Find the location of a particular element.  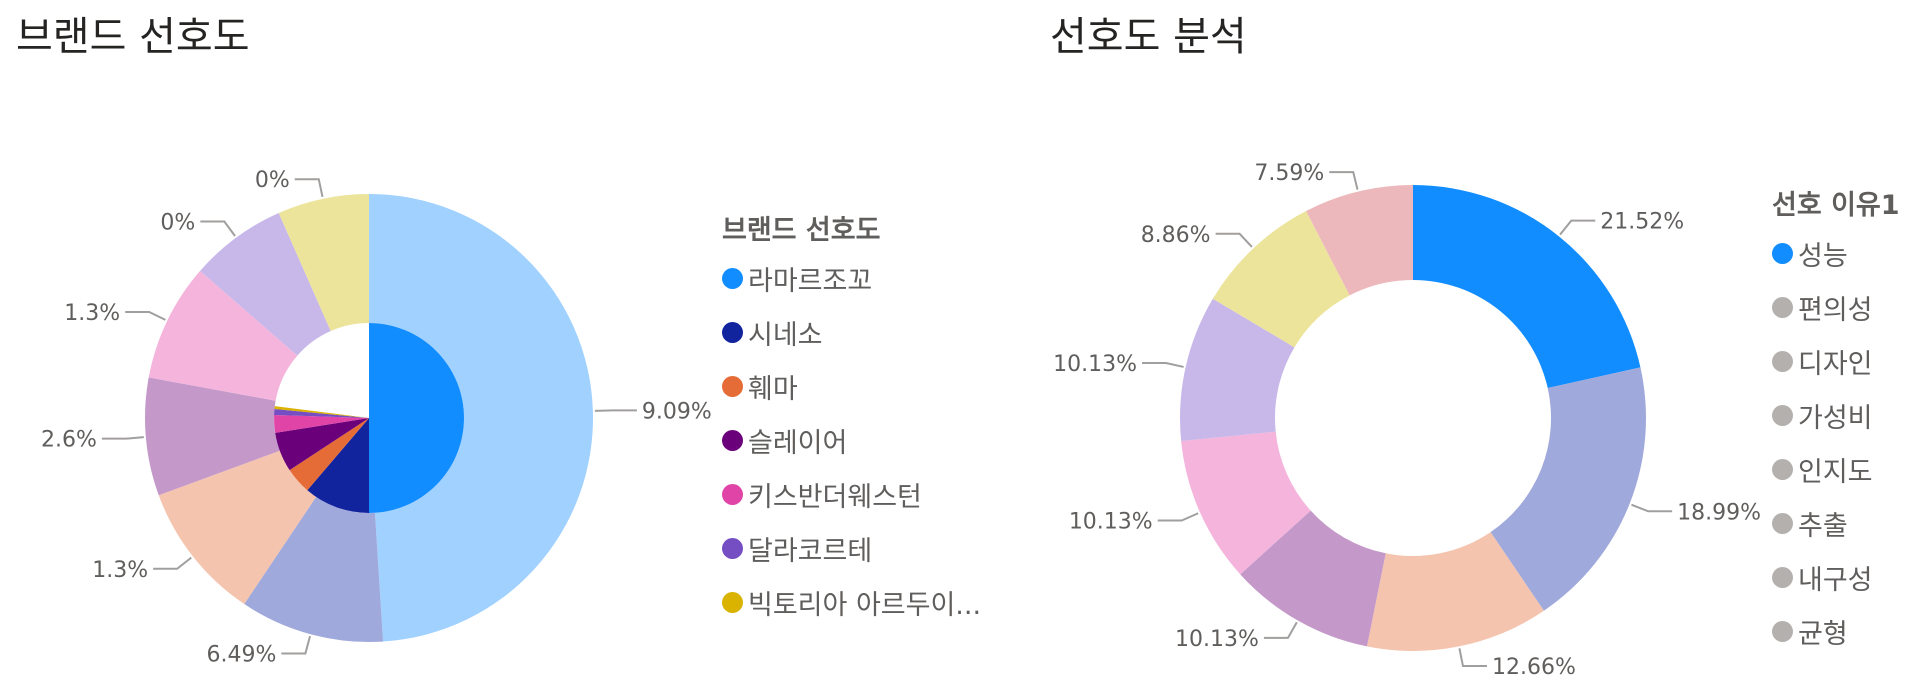

data-label-brand-2: 1.3% is located at coordinates (120, 570).